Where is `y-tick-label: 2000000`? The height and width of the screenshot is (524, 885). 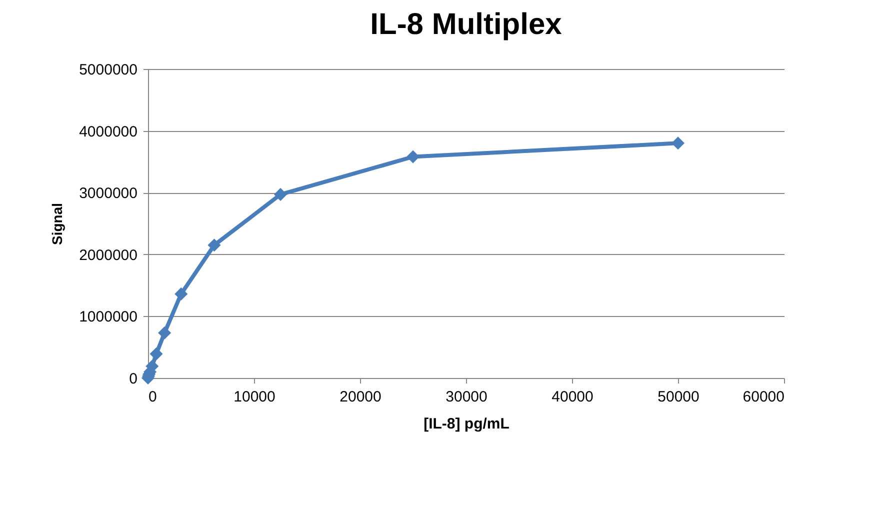 y-tick-label: 2000000 is located at coordinates (108, 255).